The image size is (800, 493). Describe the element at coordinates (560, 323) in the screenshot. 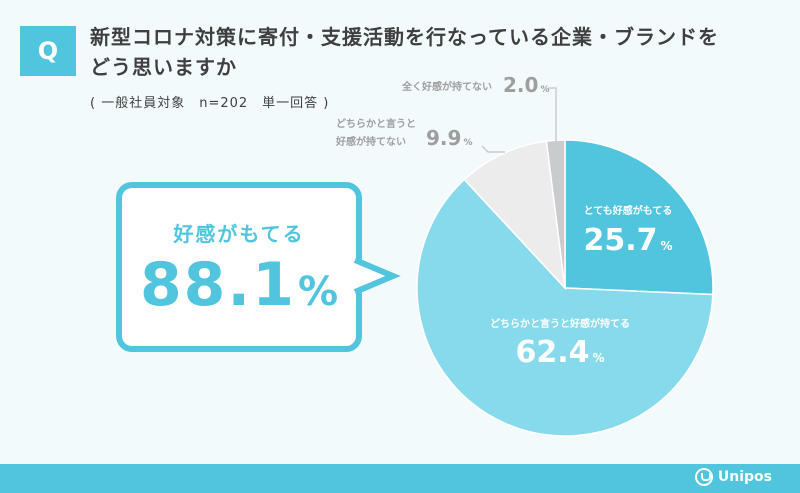

I see `slice-label: どちらかと言うと好感が持てる` at that location.